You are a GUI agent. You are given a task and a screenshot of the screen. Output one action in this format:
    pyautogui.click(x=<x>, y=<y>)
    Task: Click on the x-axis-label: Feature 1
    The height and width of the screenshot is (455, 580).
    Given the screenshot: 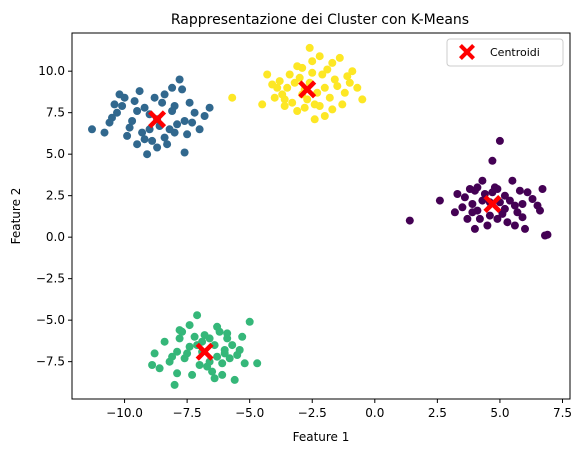 What is the action you would take?
    pyautogui.click(x=321, y=437)
    